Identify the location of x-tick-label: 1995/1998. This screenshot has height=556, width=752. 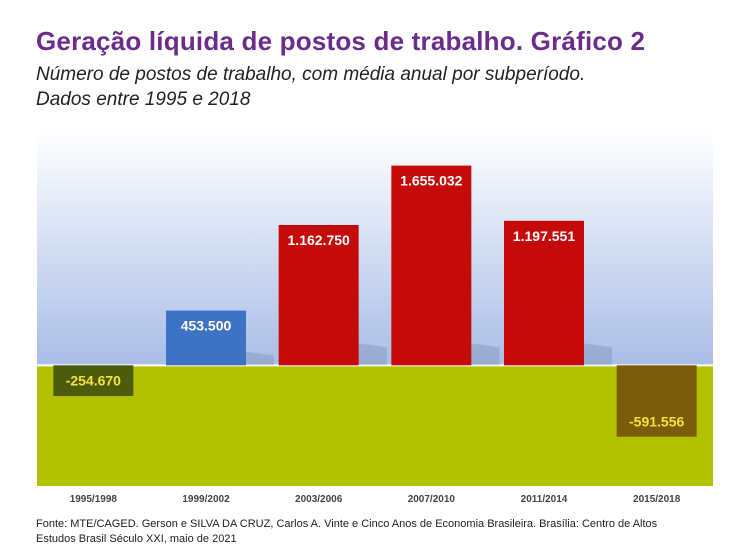
(94, 499).